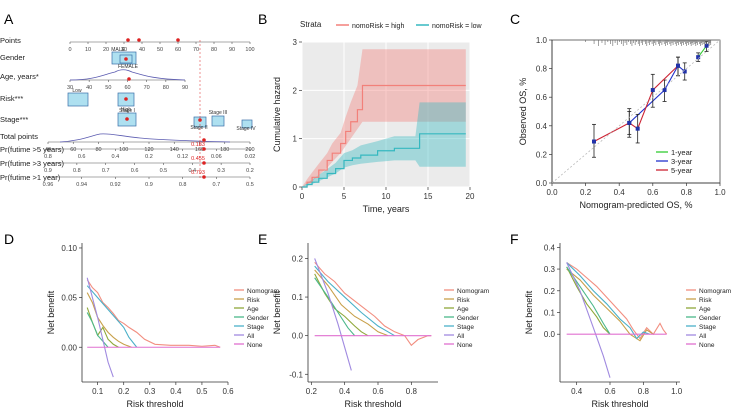  What do you see at coordinates (198, 145) in the screenshot?
I see `prob-5yr-value: 0.183` at bounding box center [198, 145].